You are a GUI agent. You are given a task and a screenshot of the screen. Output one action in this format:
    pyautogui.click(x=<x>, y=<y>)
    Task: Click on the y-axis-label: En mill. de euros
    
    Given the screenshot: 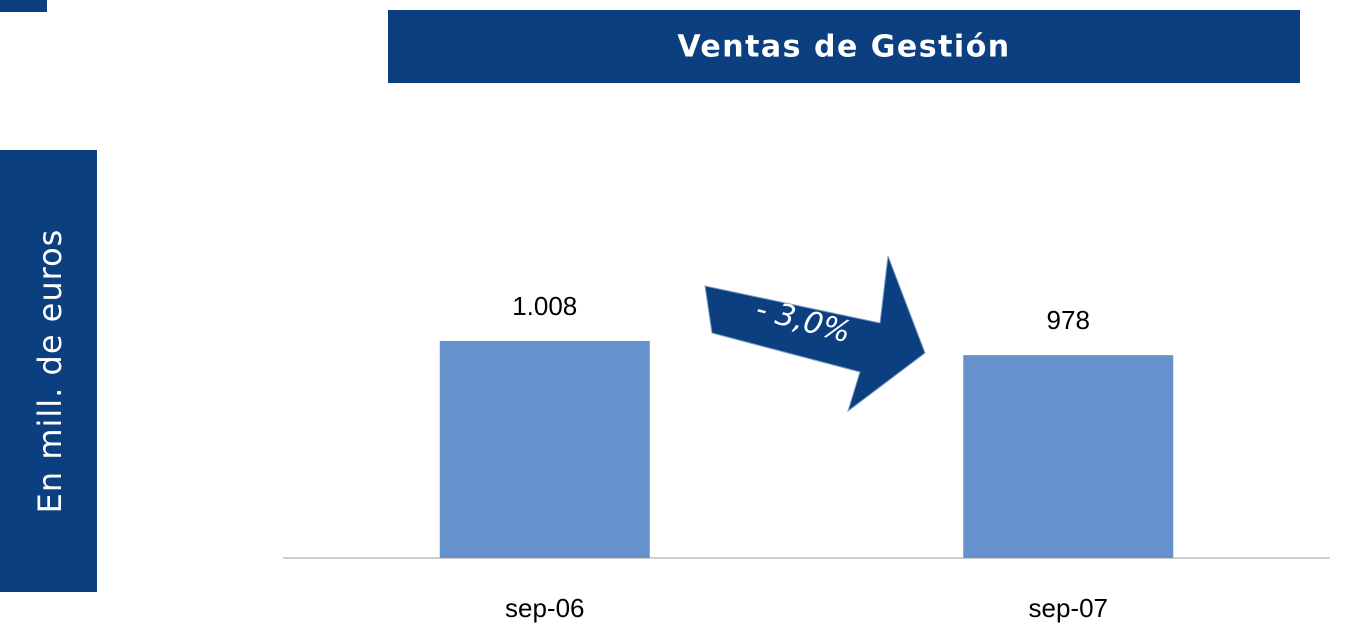 What is the action you would take?
    pyautogui.click(x=50, y=371)
    